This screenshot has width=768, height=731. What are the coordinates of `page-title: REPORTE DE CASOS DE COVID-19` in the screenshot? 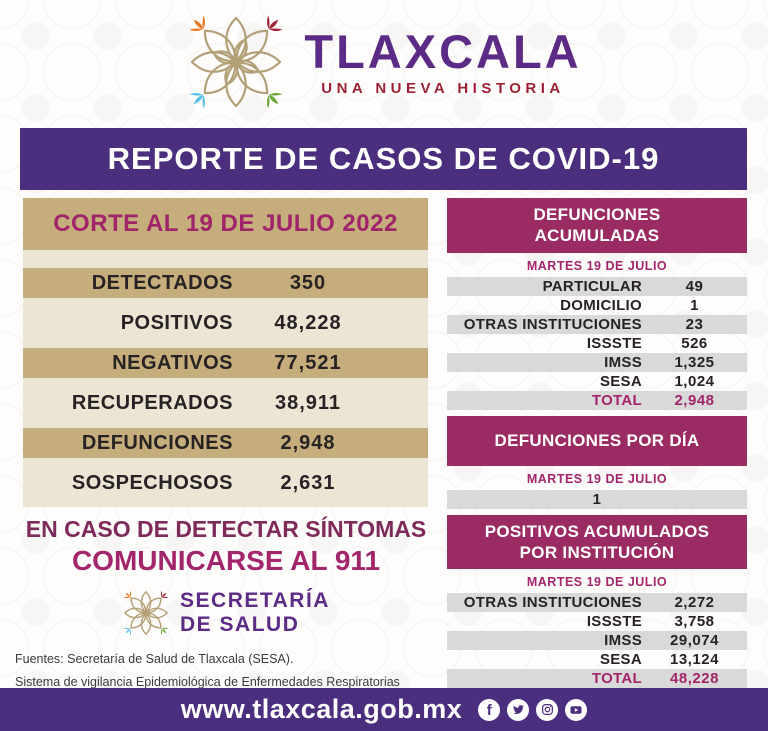 It's located at (383, 159).